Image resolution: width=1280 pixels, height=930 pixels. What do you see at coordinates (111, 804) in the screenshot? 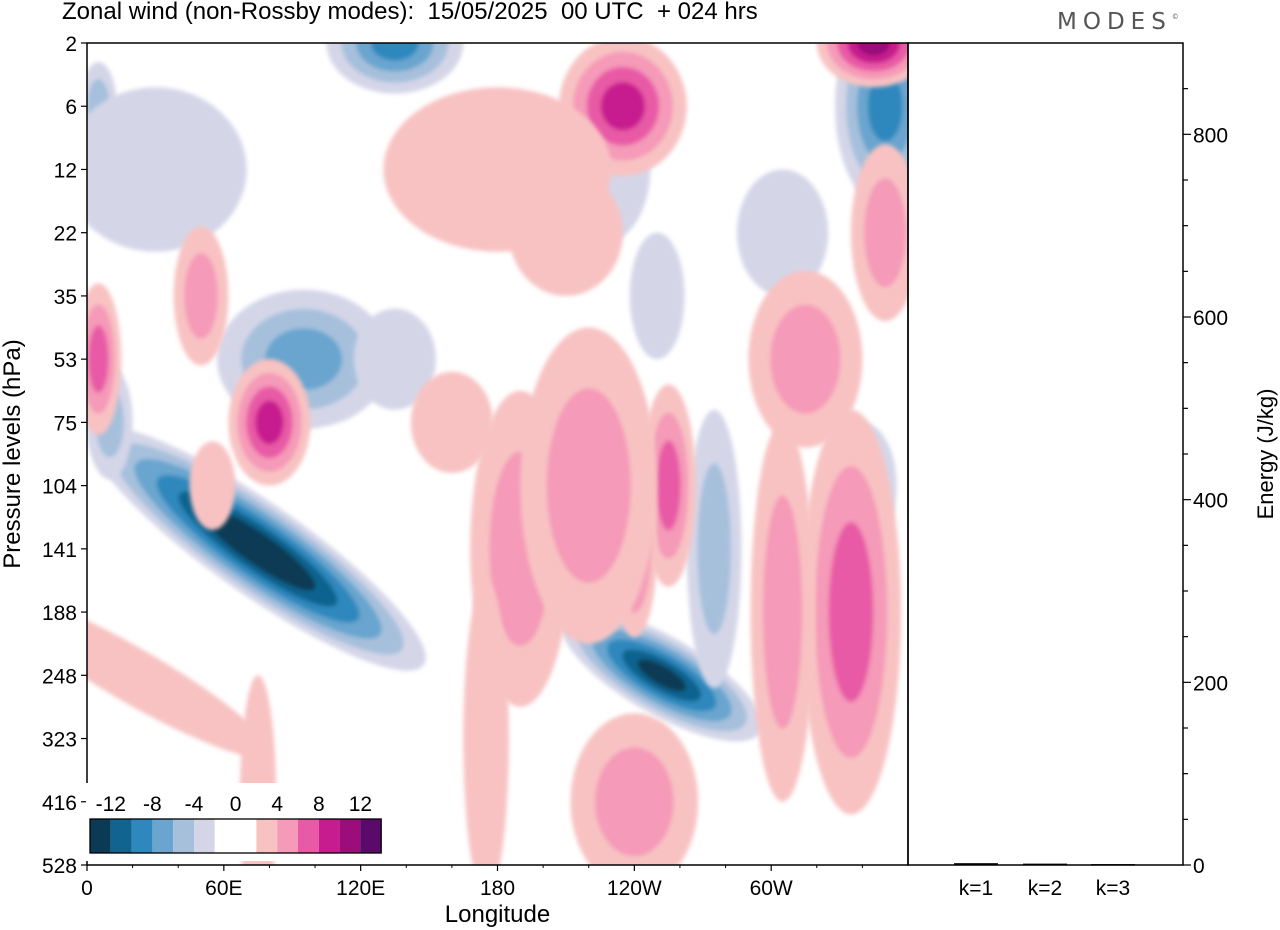
I see `colorbar-label: -12` at bounding box center [111, 804].